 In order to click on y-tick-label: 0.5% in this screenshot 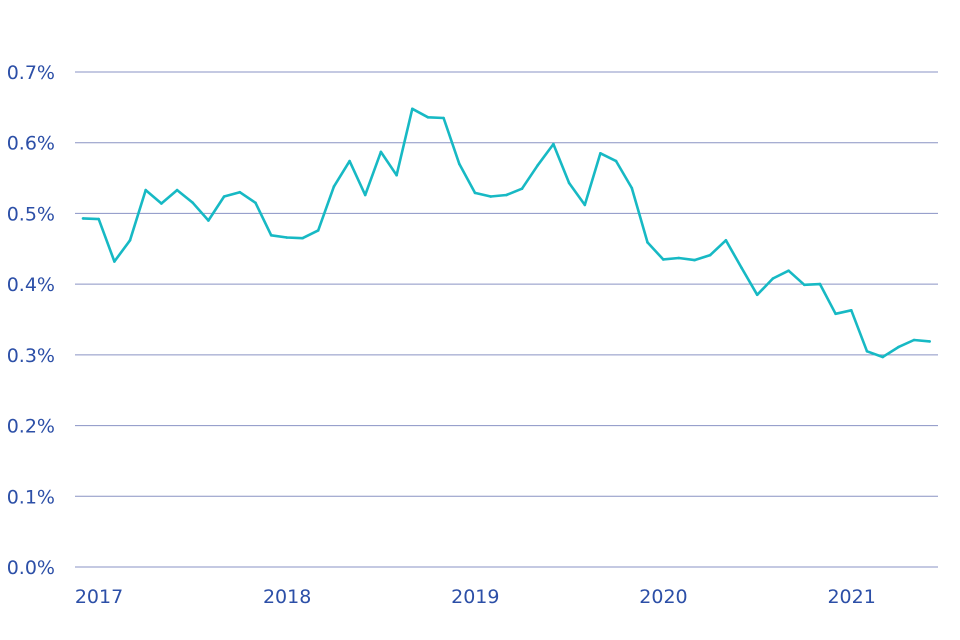, I will do `click(31, 214)`.